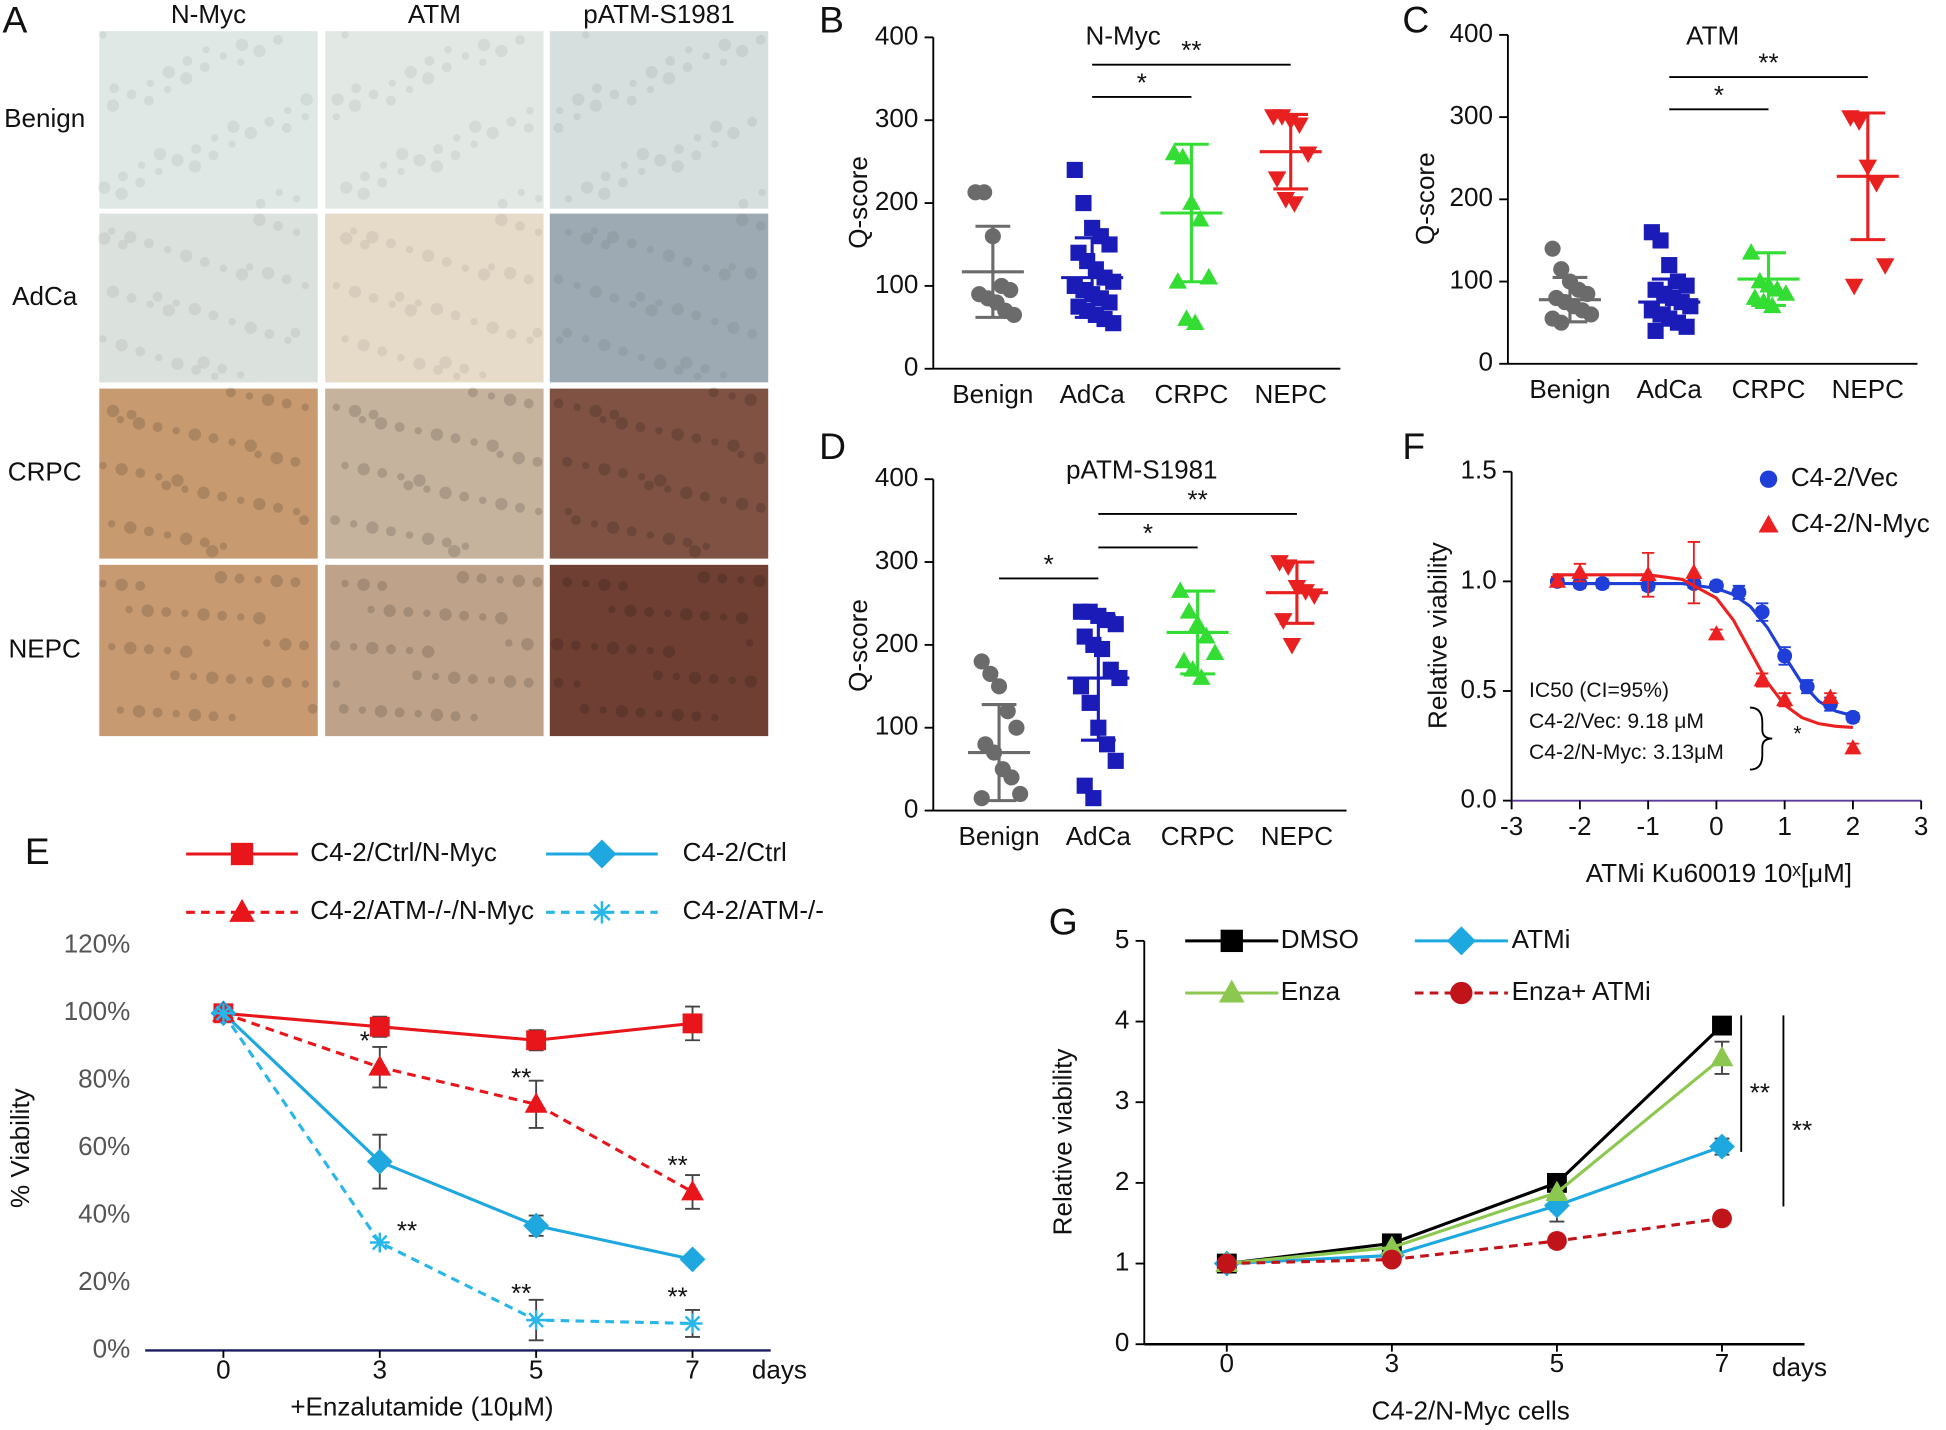 This screenshot has height=1430, width=1946. What do you see at coordinates (1122, 1019) in the screenshot?
I see `y-tick-label: 4` at bounding box center [1122, 1019].